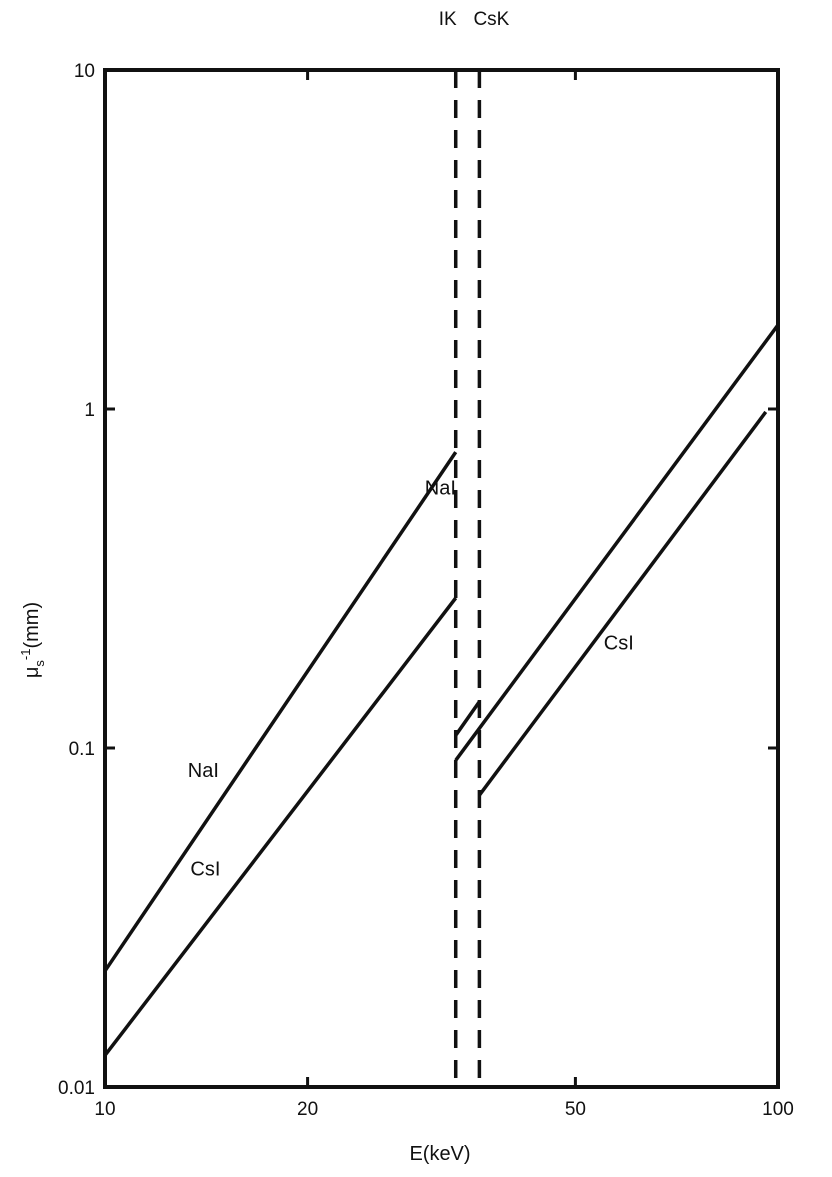 The height and width of the screenshot is (1177, 832). Describe the element at coordinates (448, 19) in the screenshot. I see `edge-label: IK` at that location.